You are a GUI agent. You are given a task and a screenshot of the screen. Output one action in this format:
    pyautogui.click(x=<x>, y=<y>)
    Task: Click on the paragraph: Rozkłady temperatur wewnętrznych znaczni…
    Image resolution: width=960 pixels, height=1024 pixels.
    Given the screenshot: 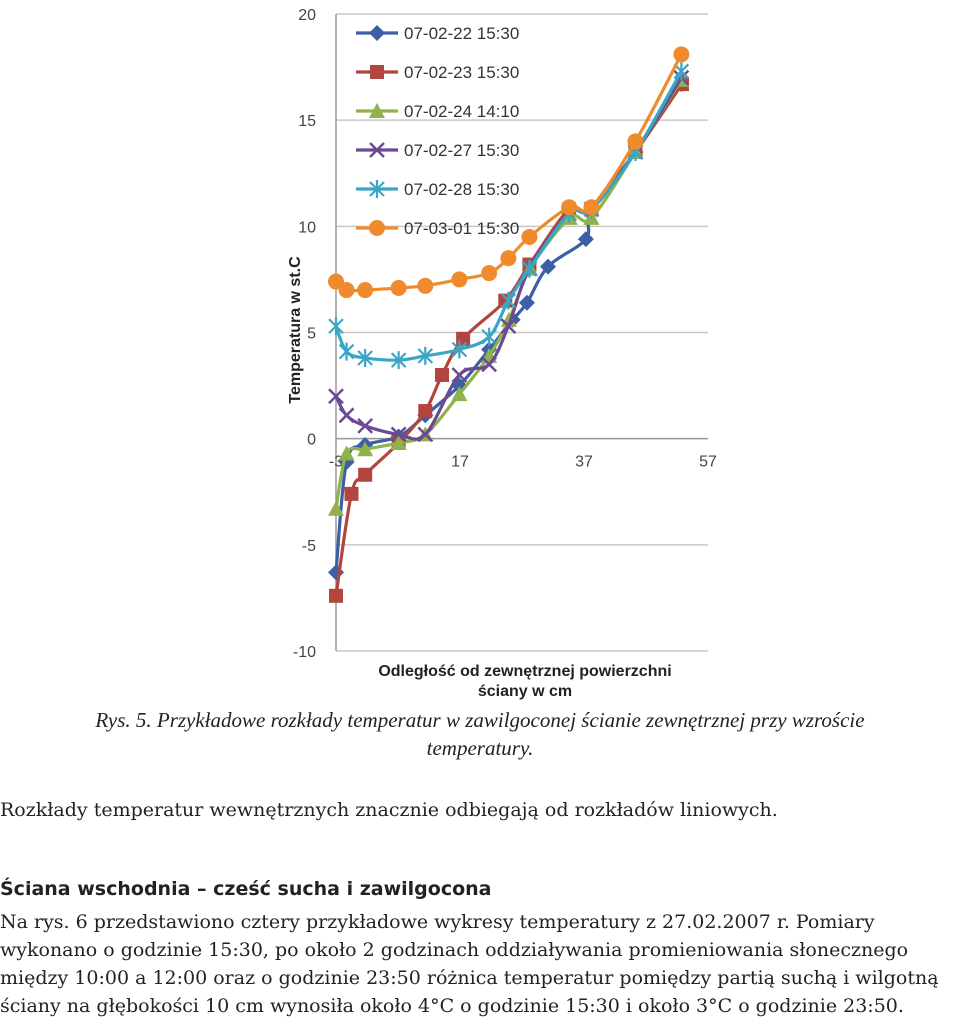 What is the action you would take?
    pyautogui.click(x=389, y=810)
    